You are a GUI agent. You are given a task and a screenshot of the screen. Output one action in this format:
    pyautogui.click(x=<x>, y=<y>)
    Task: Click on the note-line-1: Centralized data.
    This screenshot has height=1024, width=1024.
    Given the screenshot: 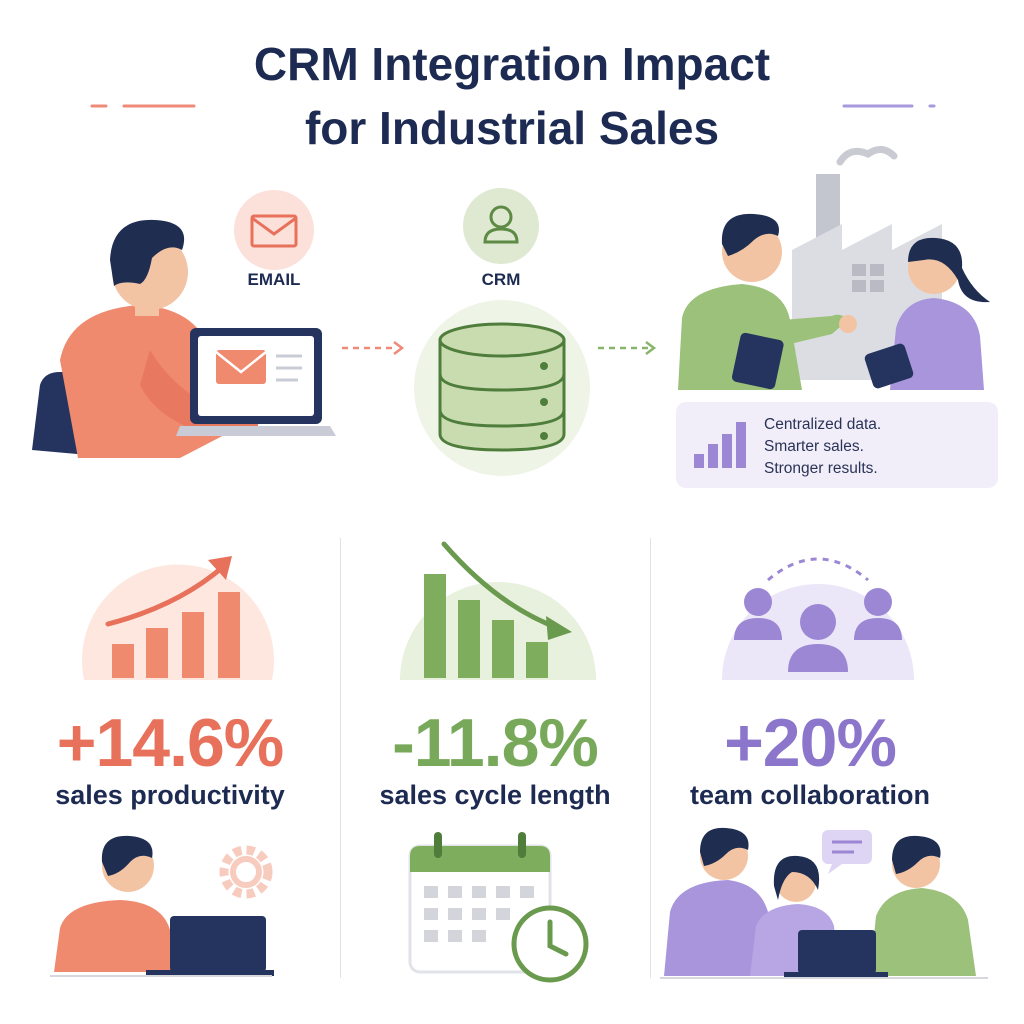 What is the action you would take?
    pyautogui.click(x=823, y=424)
    